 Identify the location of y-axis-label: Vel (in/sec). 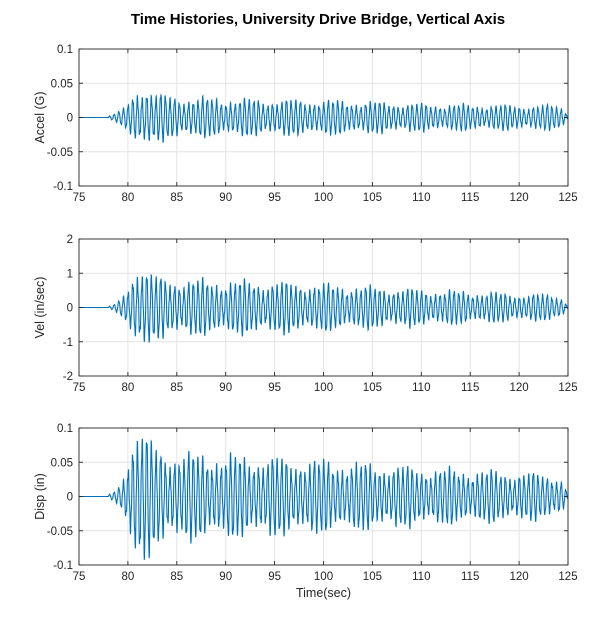
(40, 308).